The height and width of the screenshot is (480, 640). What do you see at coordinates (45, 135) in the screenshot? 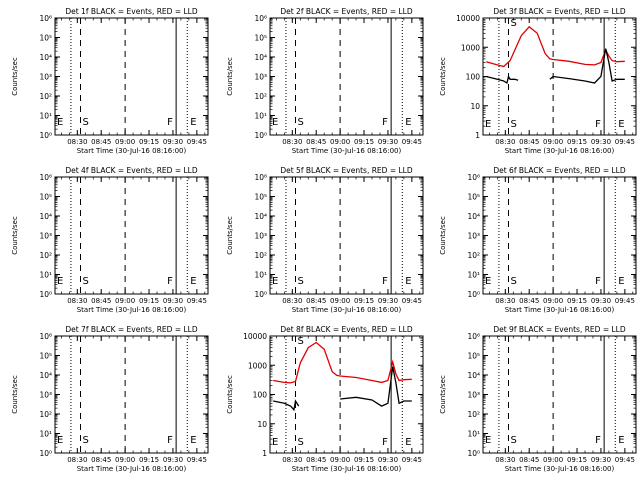
I see `y-tick-label: 10⁰` at bounding box center [45, 135].